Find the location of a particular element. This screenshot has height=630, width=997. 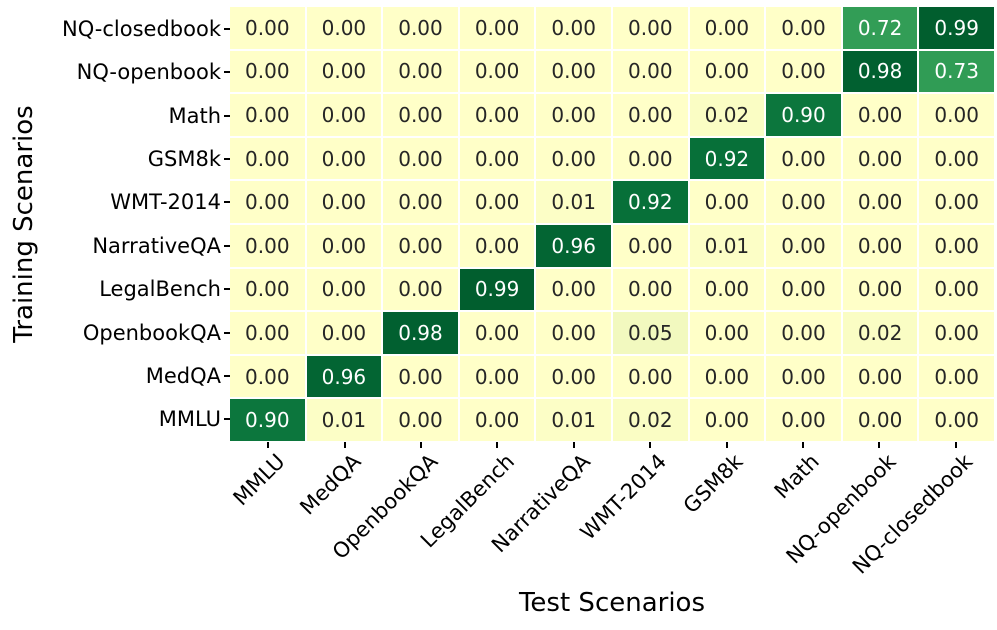

x-axis-title: Test Scenarios is located at coordinates (612, 603).